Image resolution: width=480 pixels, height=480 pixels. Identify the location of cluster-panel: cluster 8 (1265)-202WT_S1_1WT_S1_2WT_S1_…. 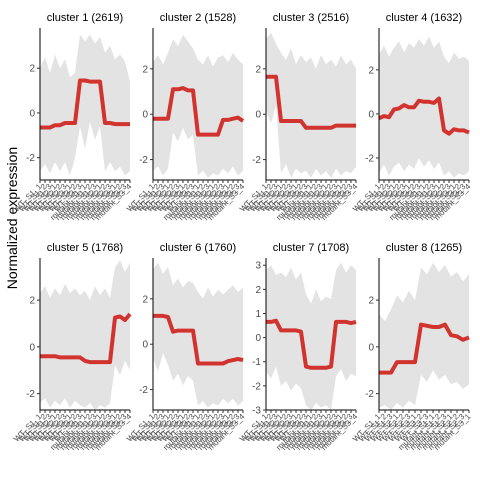
(412, 347).